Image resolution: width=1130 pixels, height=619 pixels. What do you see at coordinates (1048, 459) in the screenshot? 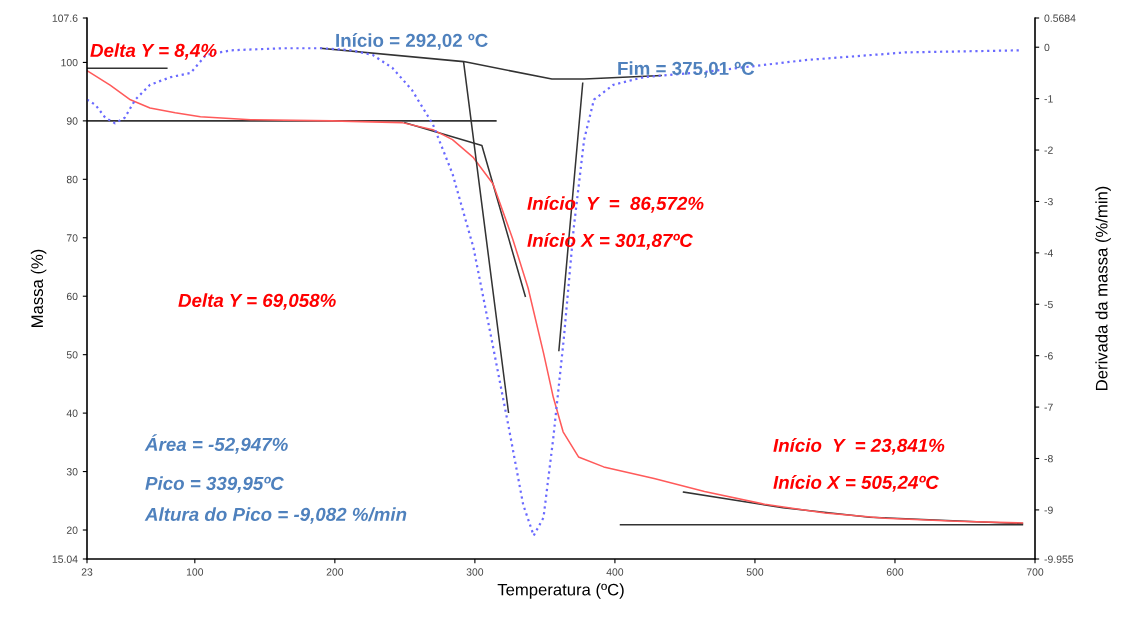
I see `y2-tick-label: -8` at bounding box center [1048, 459].